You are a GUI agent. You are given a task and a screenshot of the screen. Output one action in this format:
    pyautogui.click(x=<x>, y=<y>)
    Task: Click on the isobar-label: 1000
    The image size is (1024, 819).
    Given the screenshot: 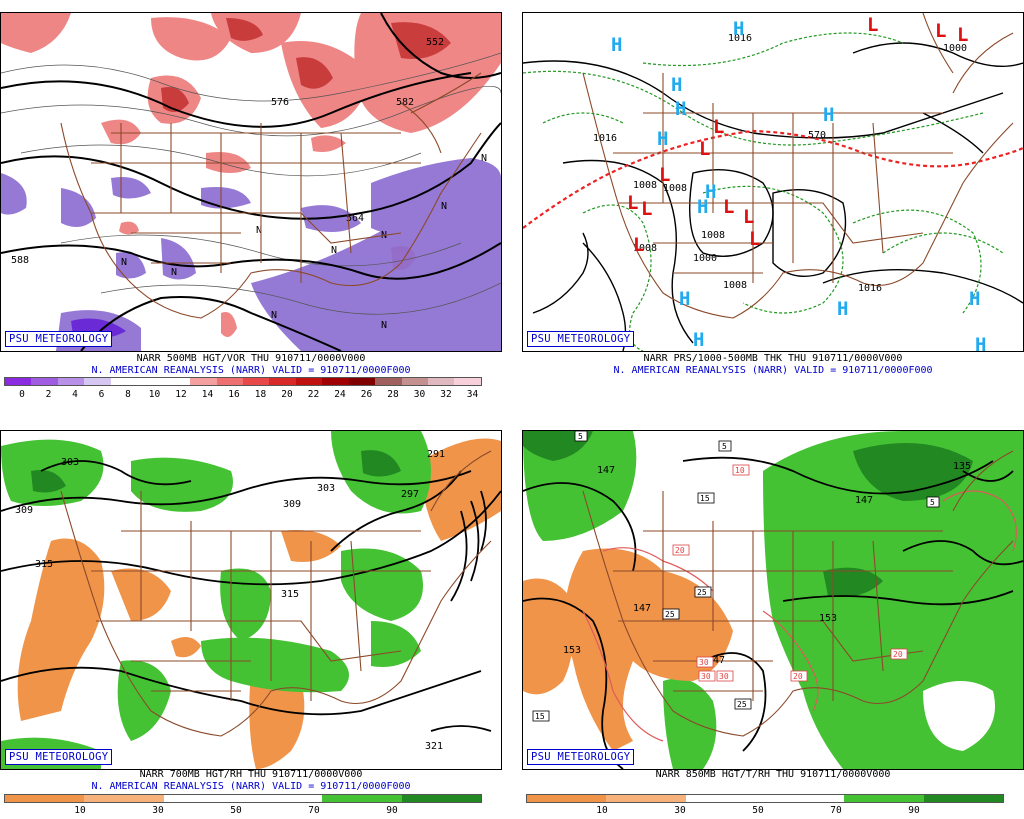 What is the action you would take?
    pyautogui.click(x=955, y=48)
    